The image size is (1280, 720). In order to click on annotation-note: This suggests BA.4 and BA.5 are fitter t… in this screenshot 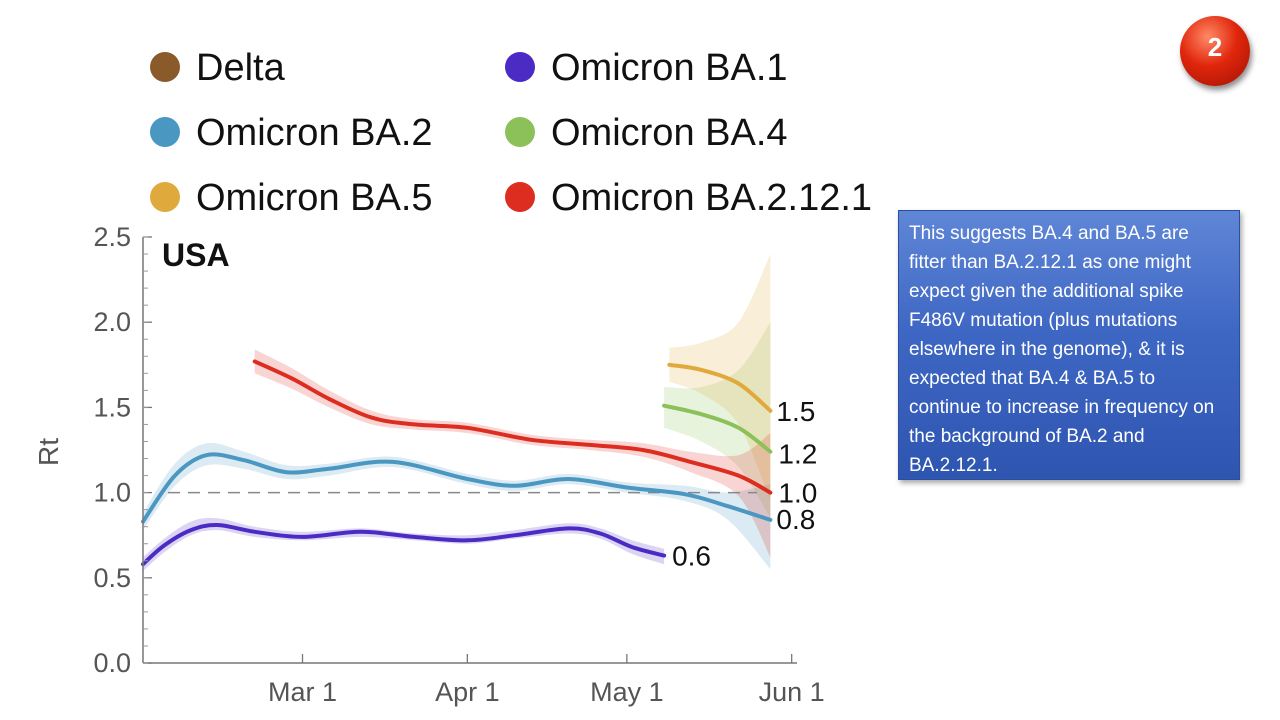, I will do `click(1069, 345)`.